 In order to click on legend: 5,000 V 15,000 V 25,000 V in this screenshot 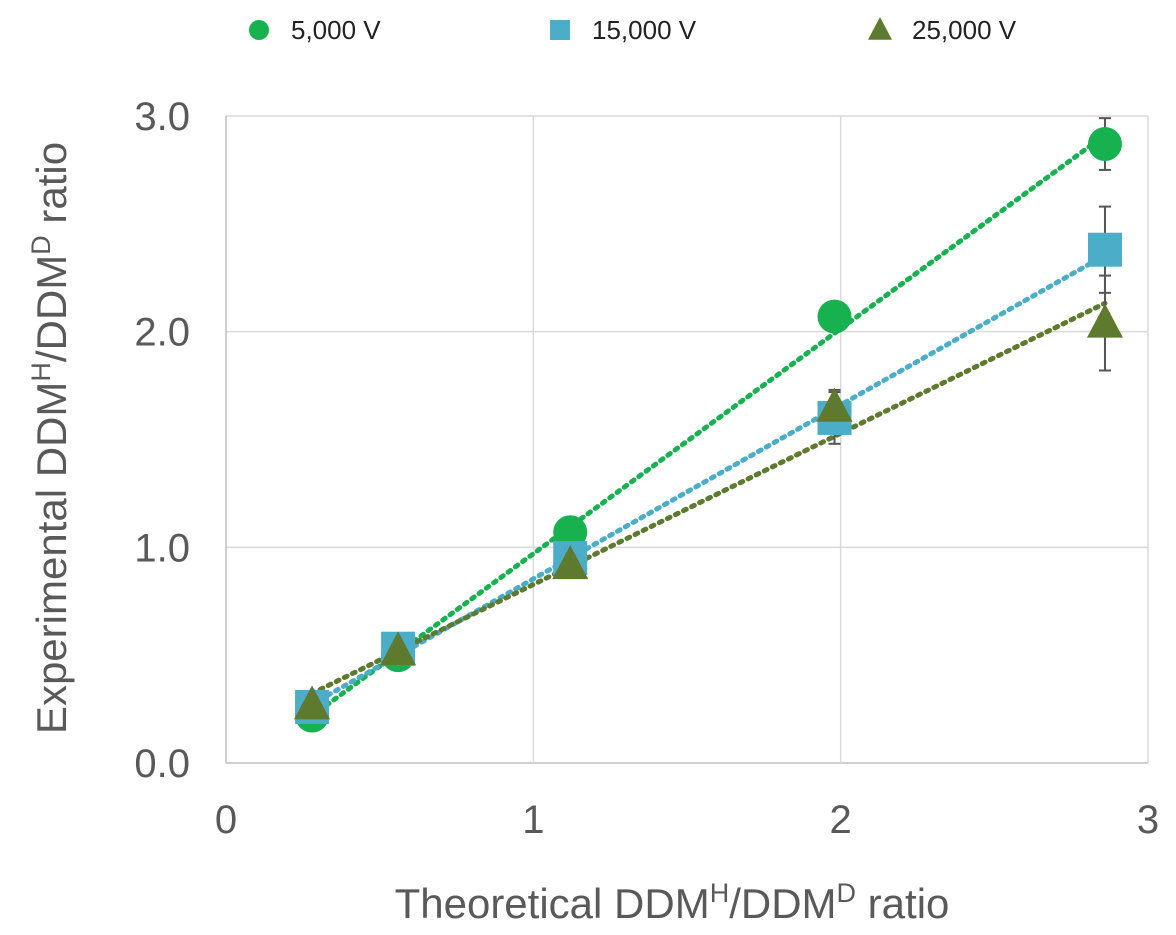, I will do `click(633, 30)`.